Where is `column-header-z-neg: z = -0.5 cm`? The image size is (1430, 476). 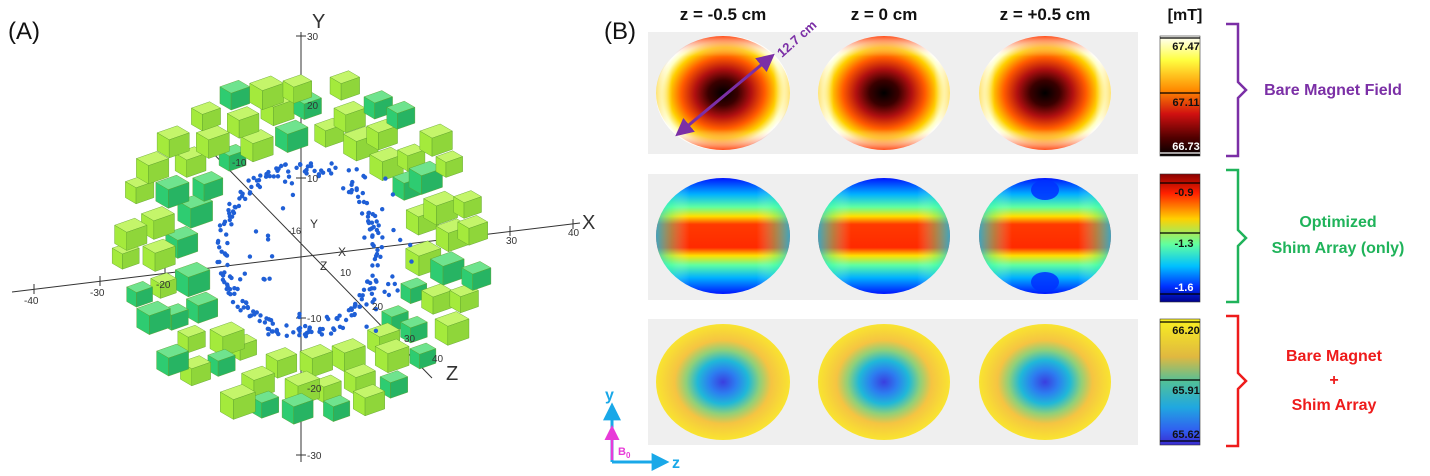 column-header-z-neg: z = -0.5 cm is located at coordinates (723, 14).